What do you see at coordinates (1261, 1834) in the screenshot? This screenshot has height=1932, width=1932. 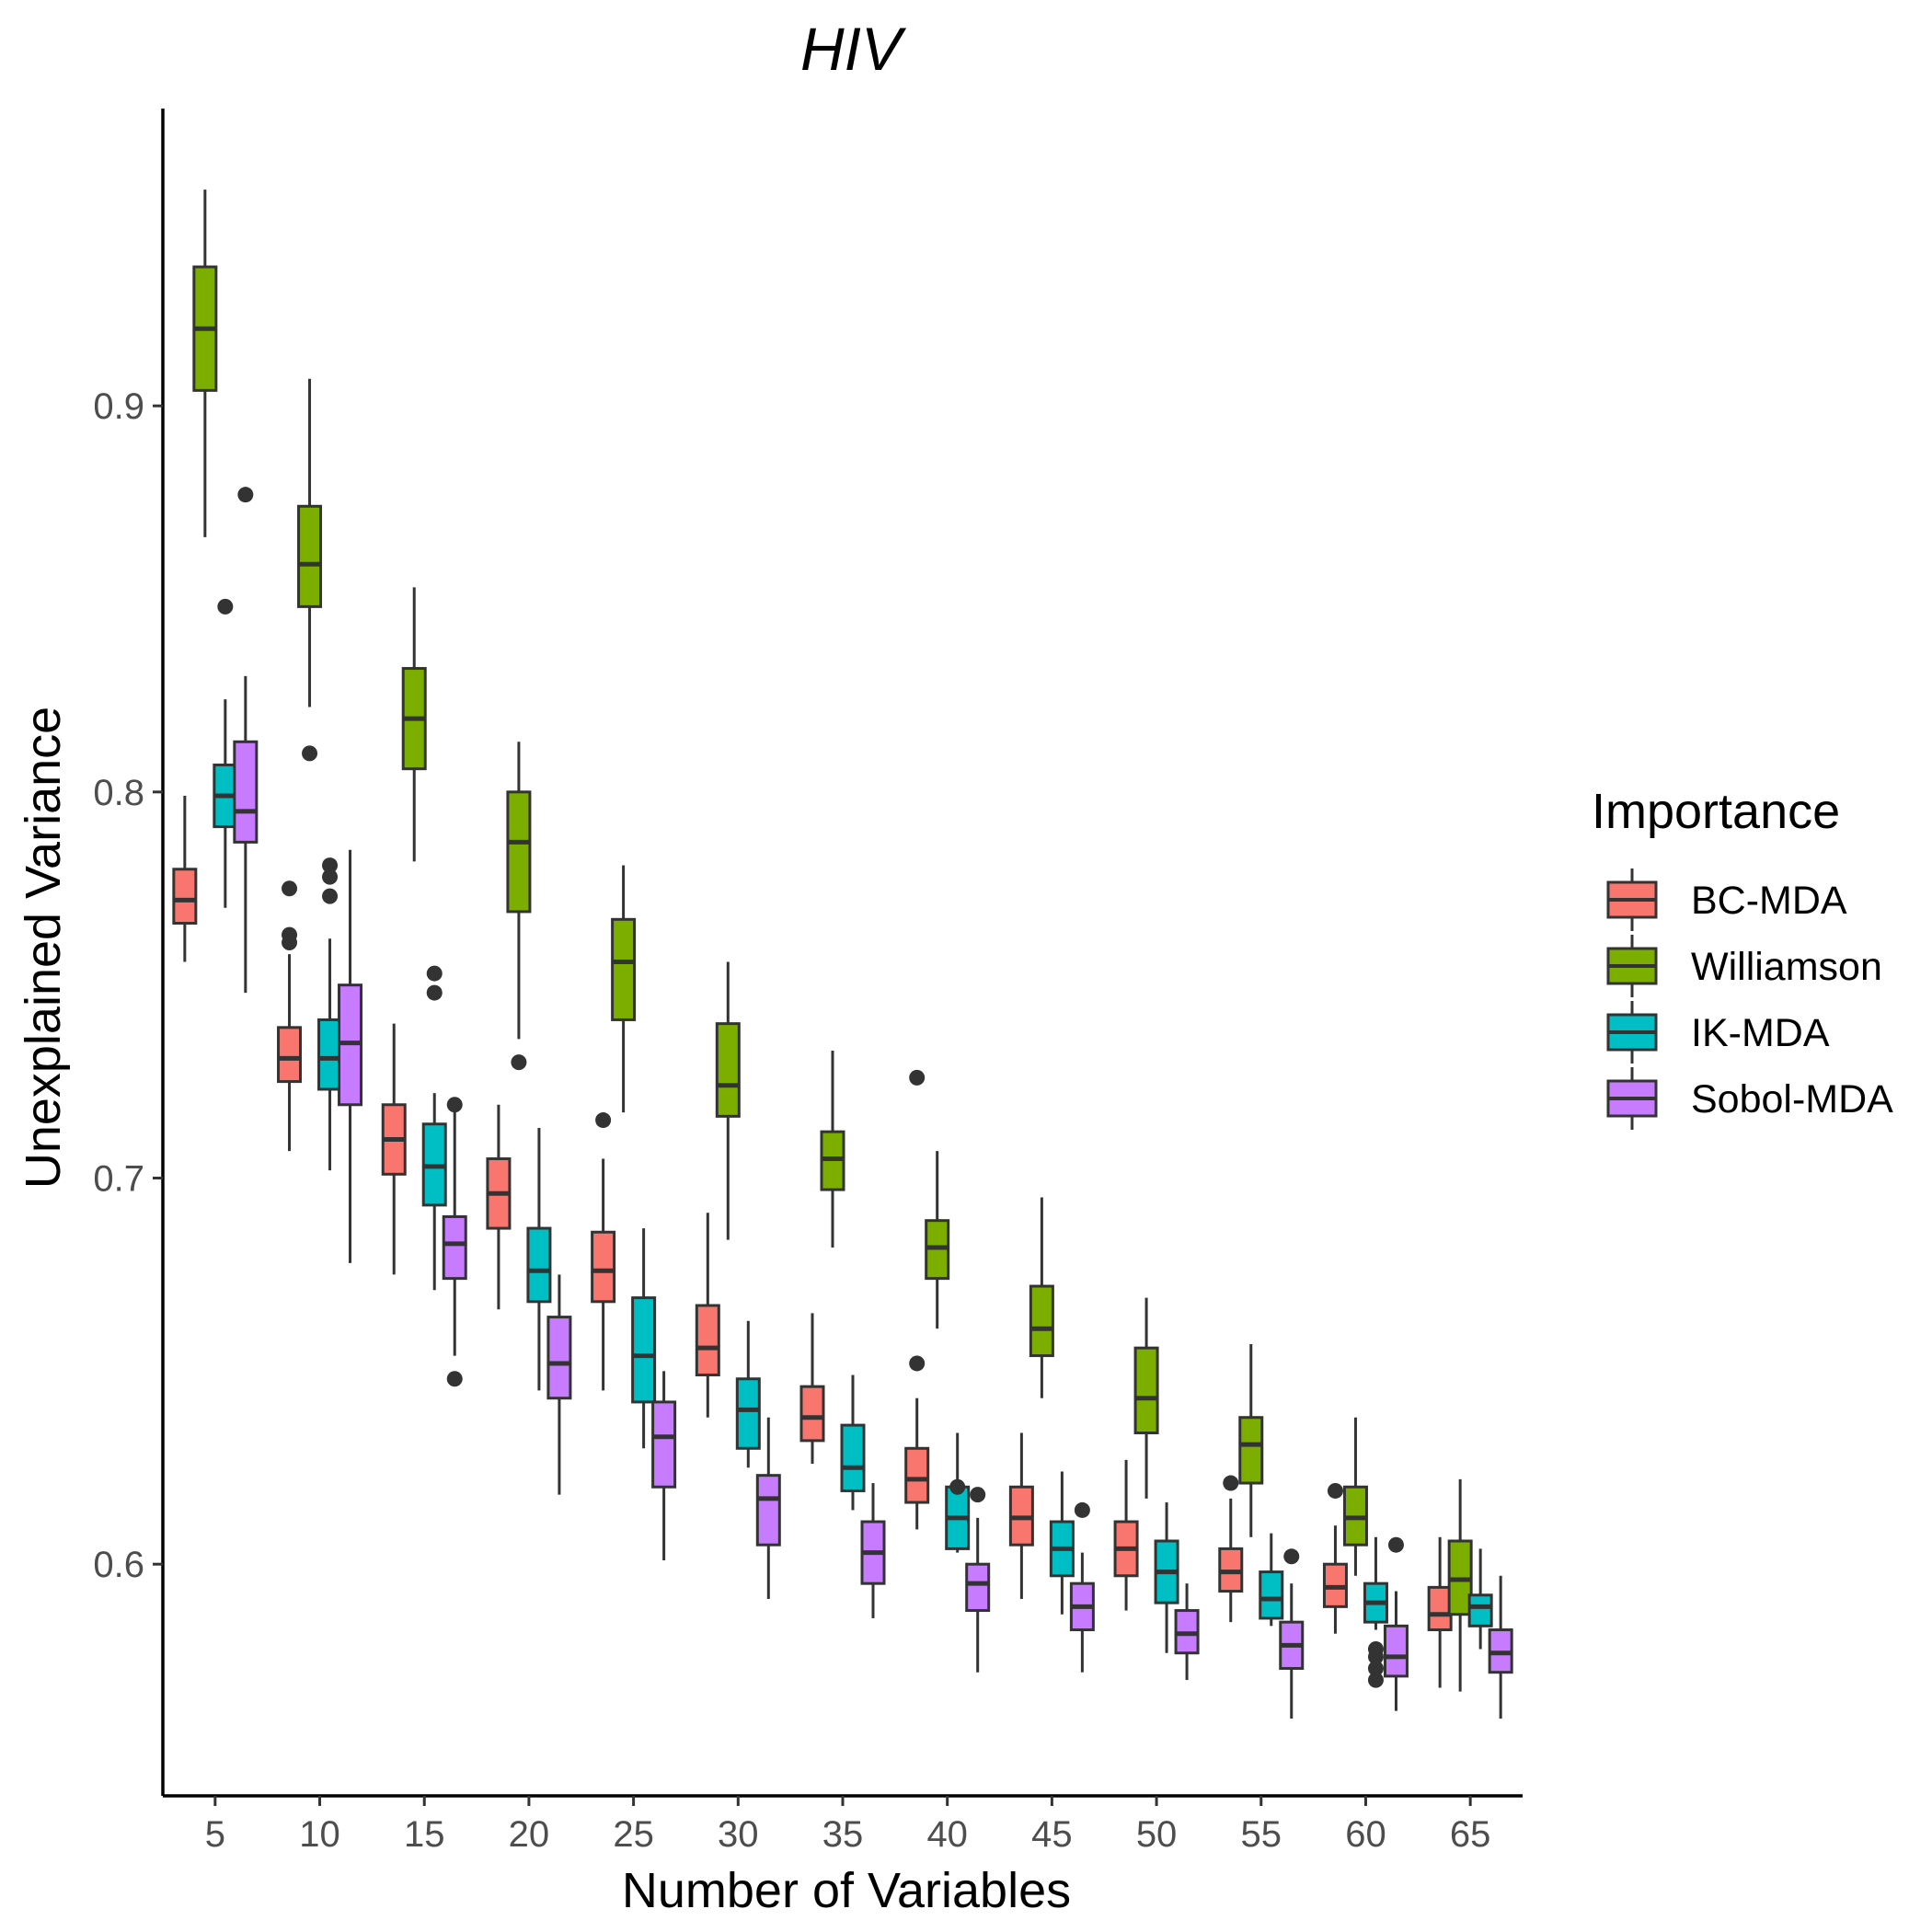 I see `x-tick-label-55: 55` at bounding box center [1261, 1834].